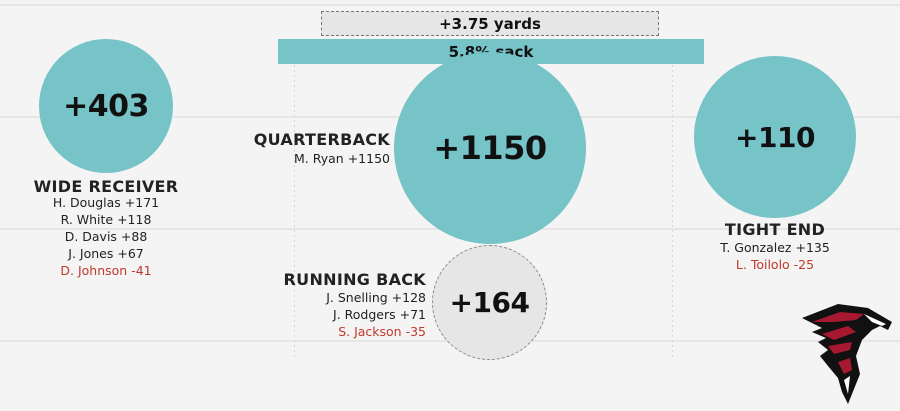 This screenshot has width=900, height=411. Describe the element at coordinates (775, 229) in the screenshot. I see `tight-end-title: TIGHT END` at that location.